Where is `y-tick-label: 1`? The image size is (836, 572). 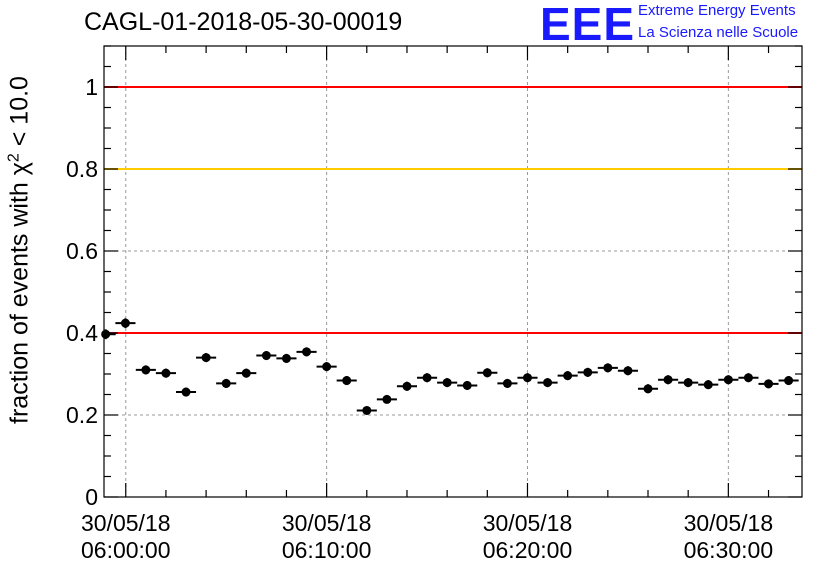
y-tick-label: 1 is located at coordinates (91, 87).